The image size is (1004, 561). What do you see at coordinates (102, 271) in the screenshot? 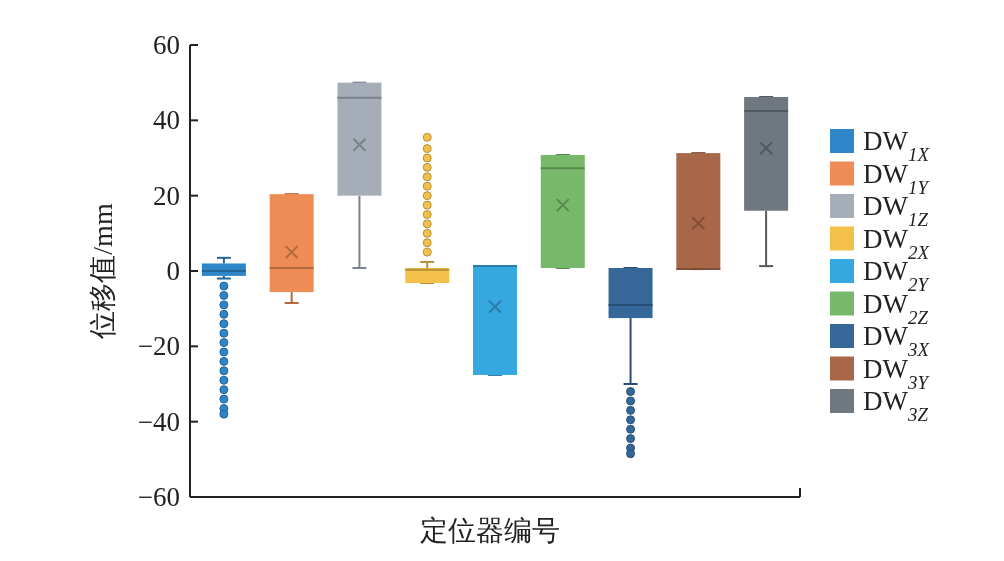
I see `y-axis-title: 位移值/mm` at bounding box center [102, 271].